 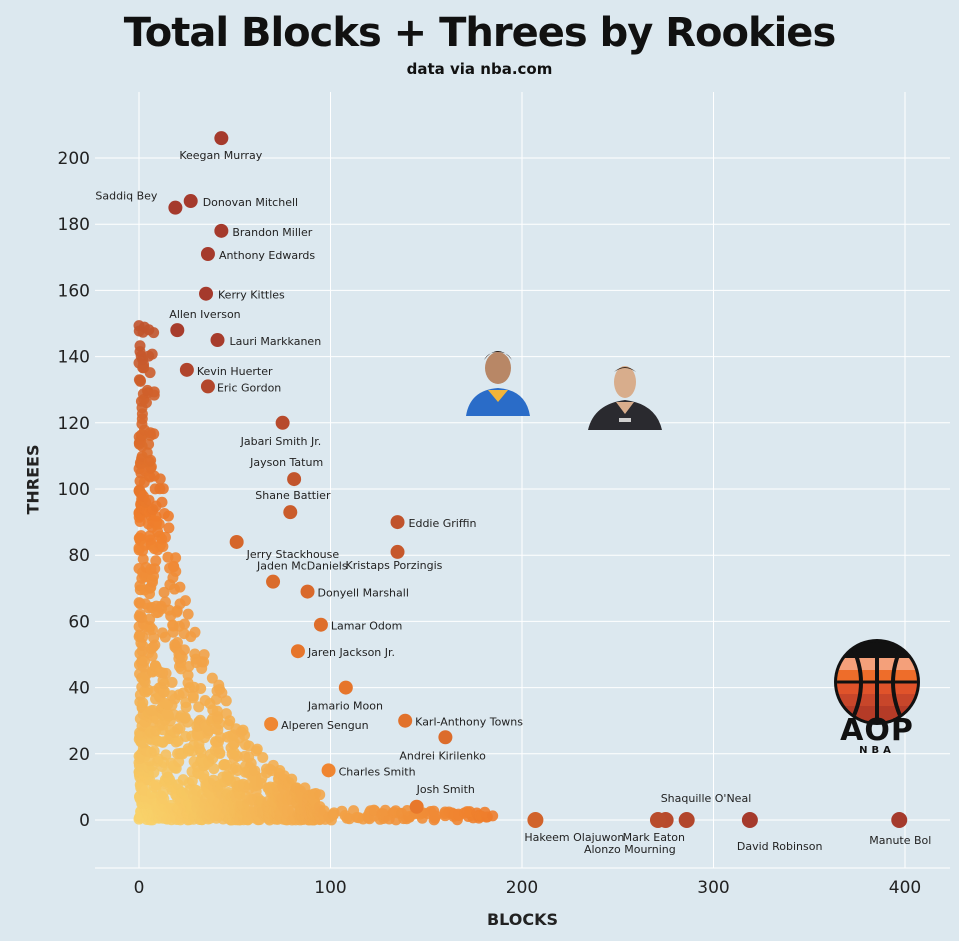 What do you see at coordinates (235, 371) in the screenshot?
I see `point-label: Kevin Huerter` at bounding box center [235, 371].